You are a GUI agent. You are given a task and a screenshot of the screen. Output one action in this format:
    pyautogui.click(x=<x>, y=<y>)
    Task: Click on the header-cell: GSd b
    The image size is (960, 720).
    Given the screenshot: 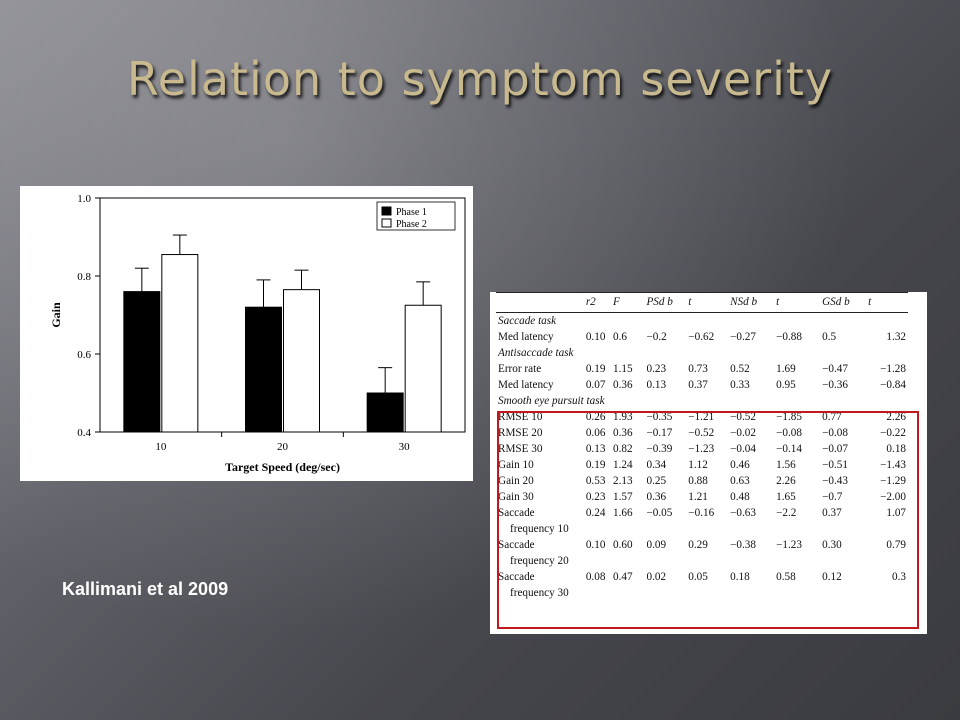 What is the action you would take?
    pyautogui.click(x=843, y=302)
    